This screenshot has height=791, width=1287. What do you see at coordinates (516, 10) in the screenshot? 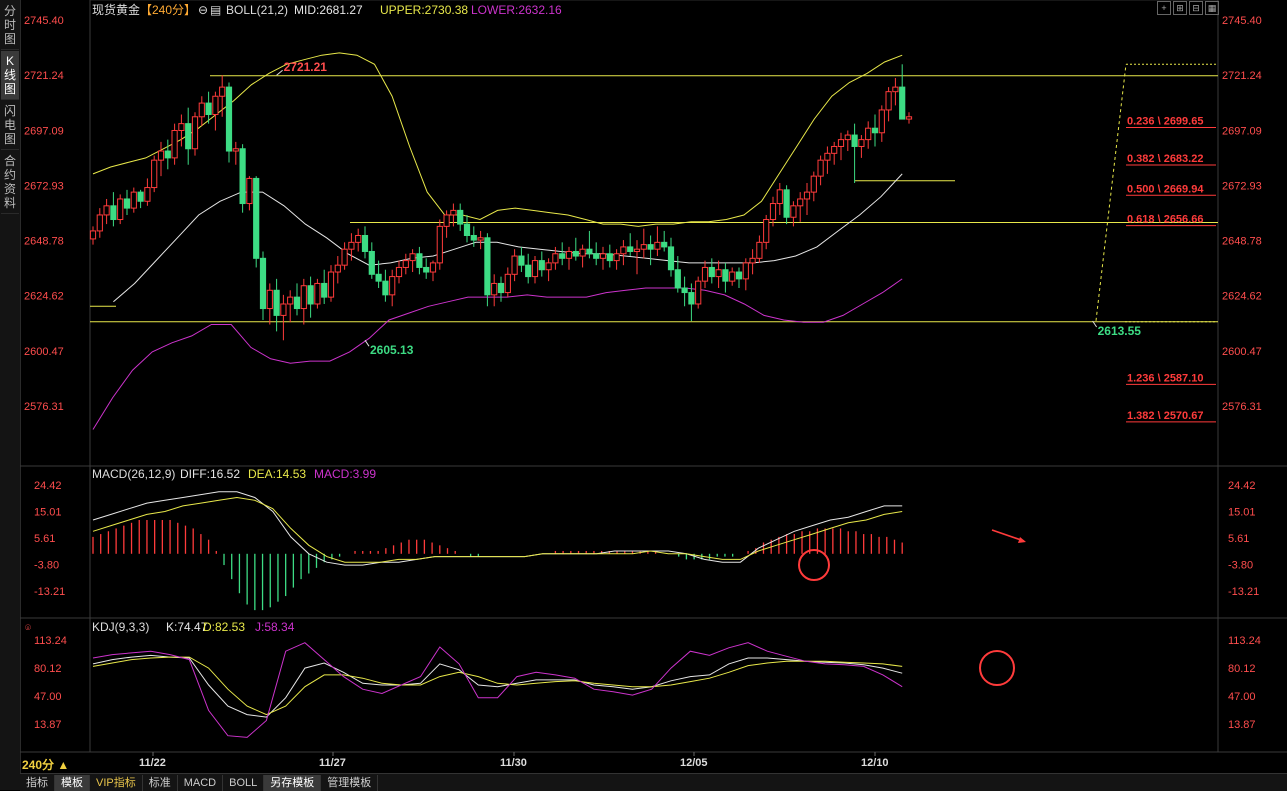
I see `boll-lower: LOWER:2632.16` at bounding box center [516, 10].